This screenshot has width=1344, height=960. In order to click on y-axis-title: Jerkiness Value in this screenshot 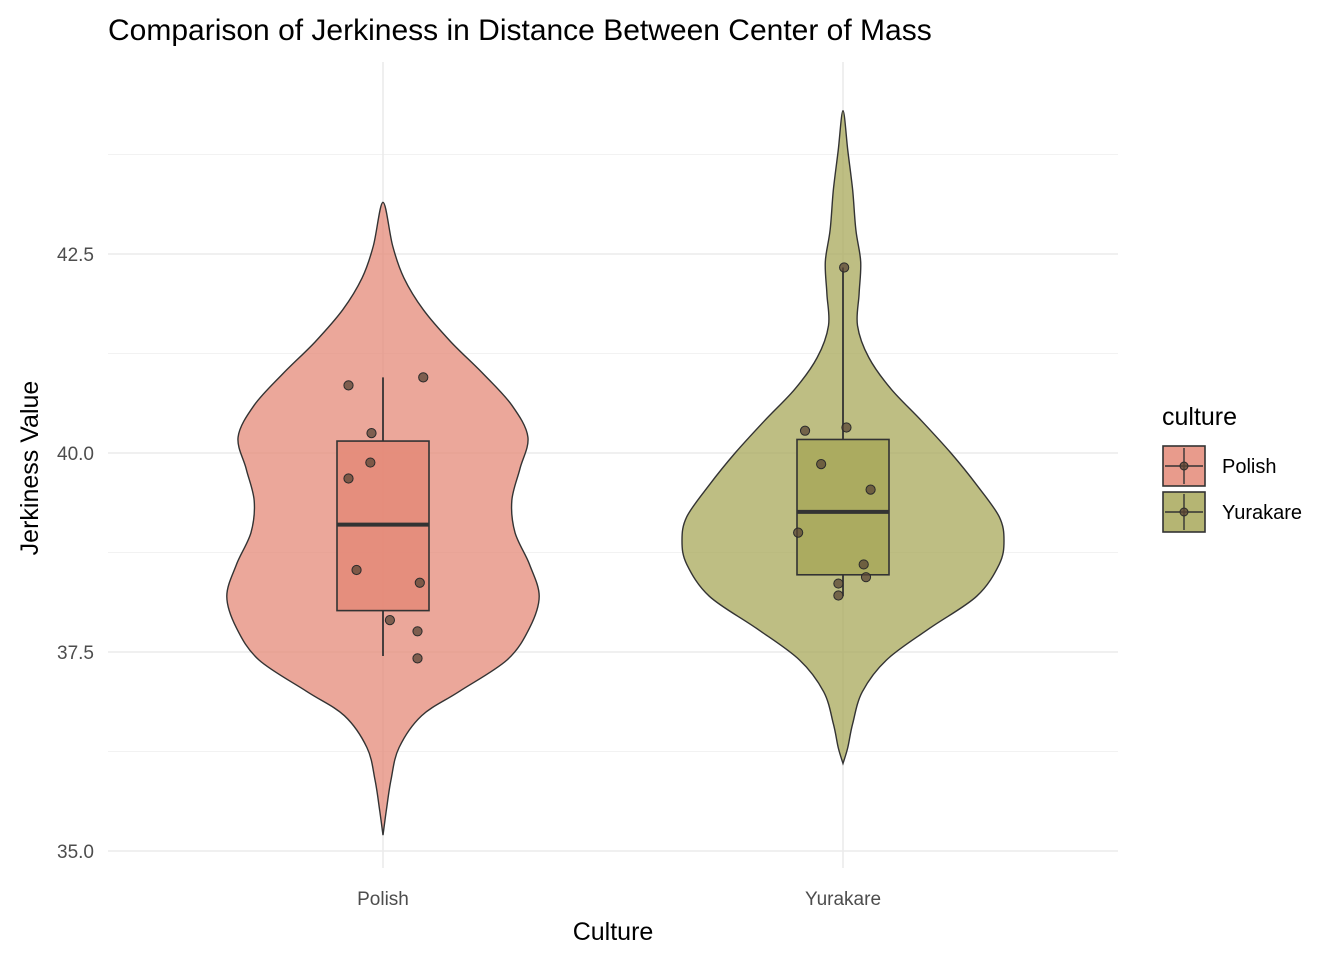, I will do `click(30, 468)`.